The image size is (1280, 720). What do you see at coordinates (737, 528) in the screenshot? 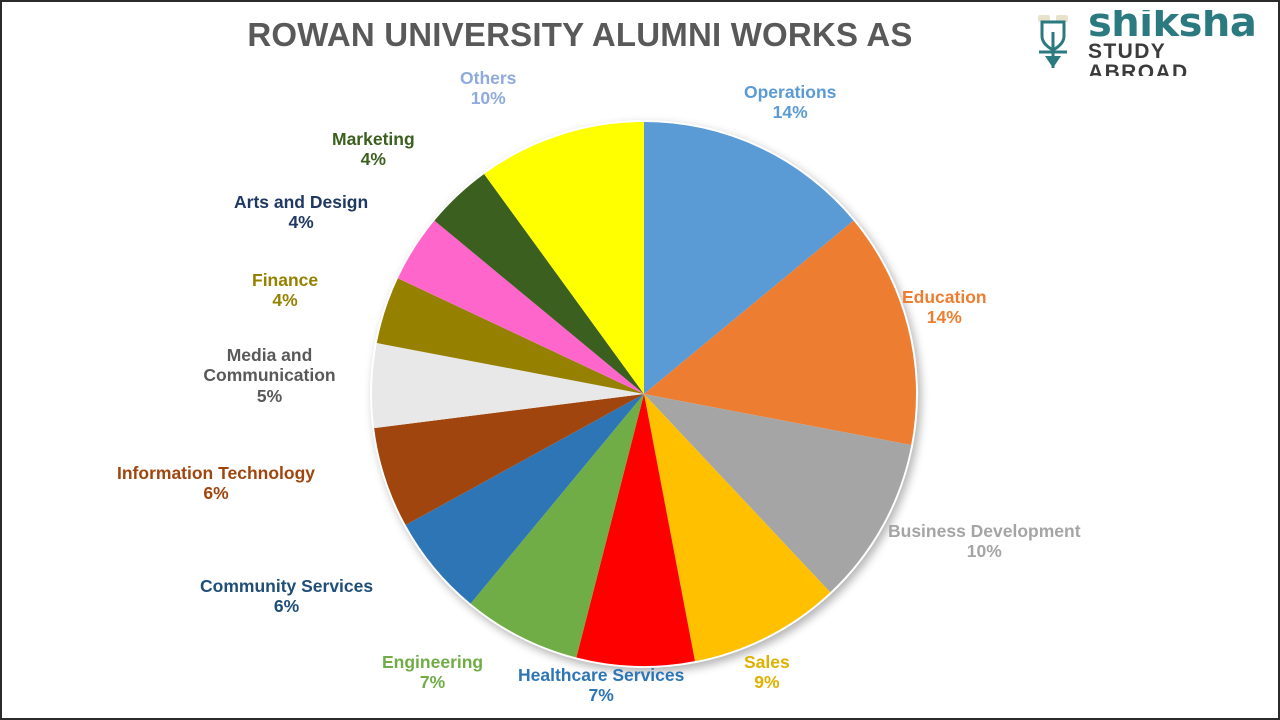
I see `pie-slice-sales` at bounding box center [737, 528].